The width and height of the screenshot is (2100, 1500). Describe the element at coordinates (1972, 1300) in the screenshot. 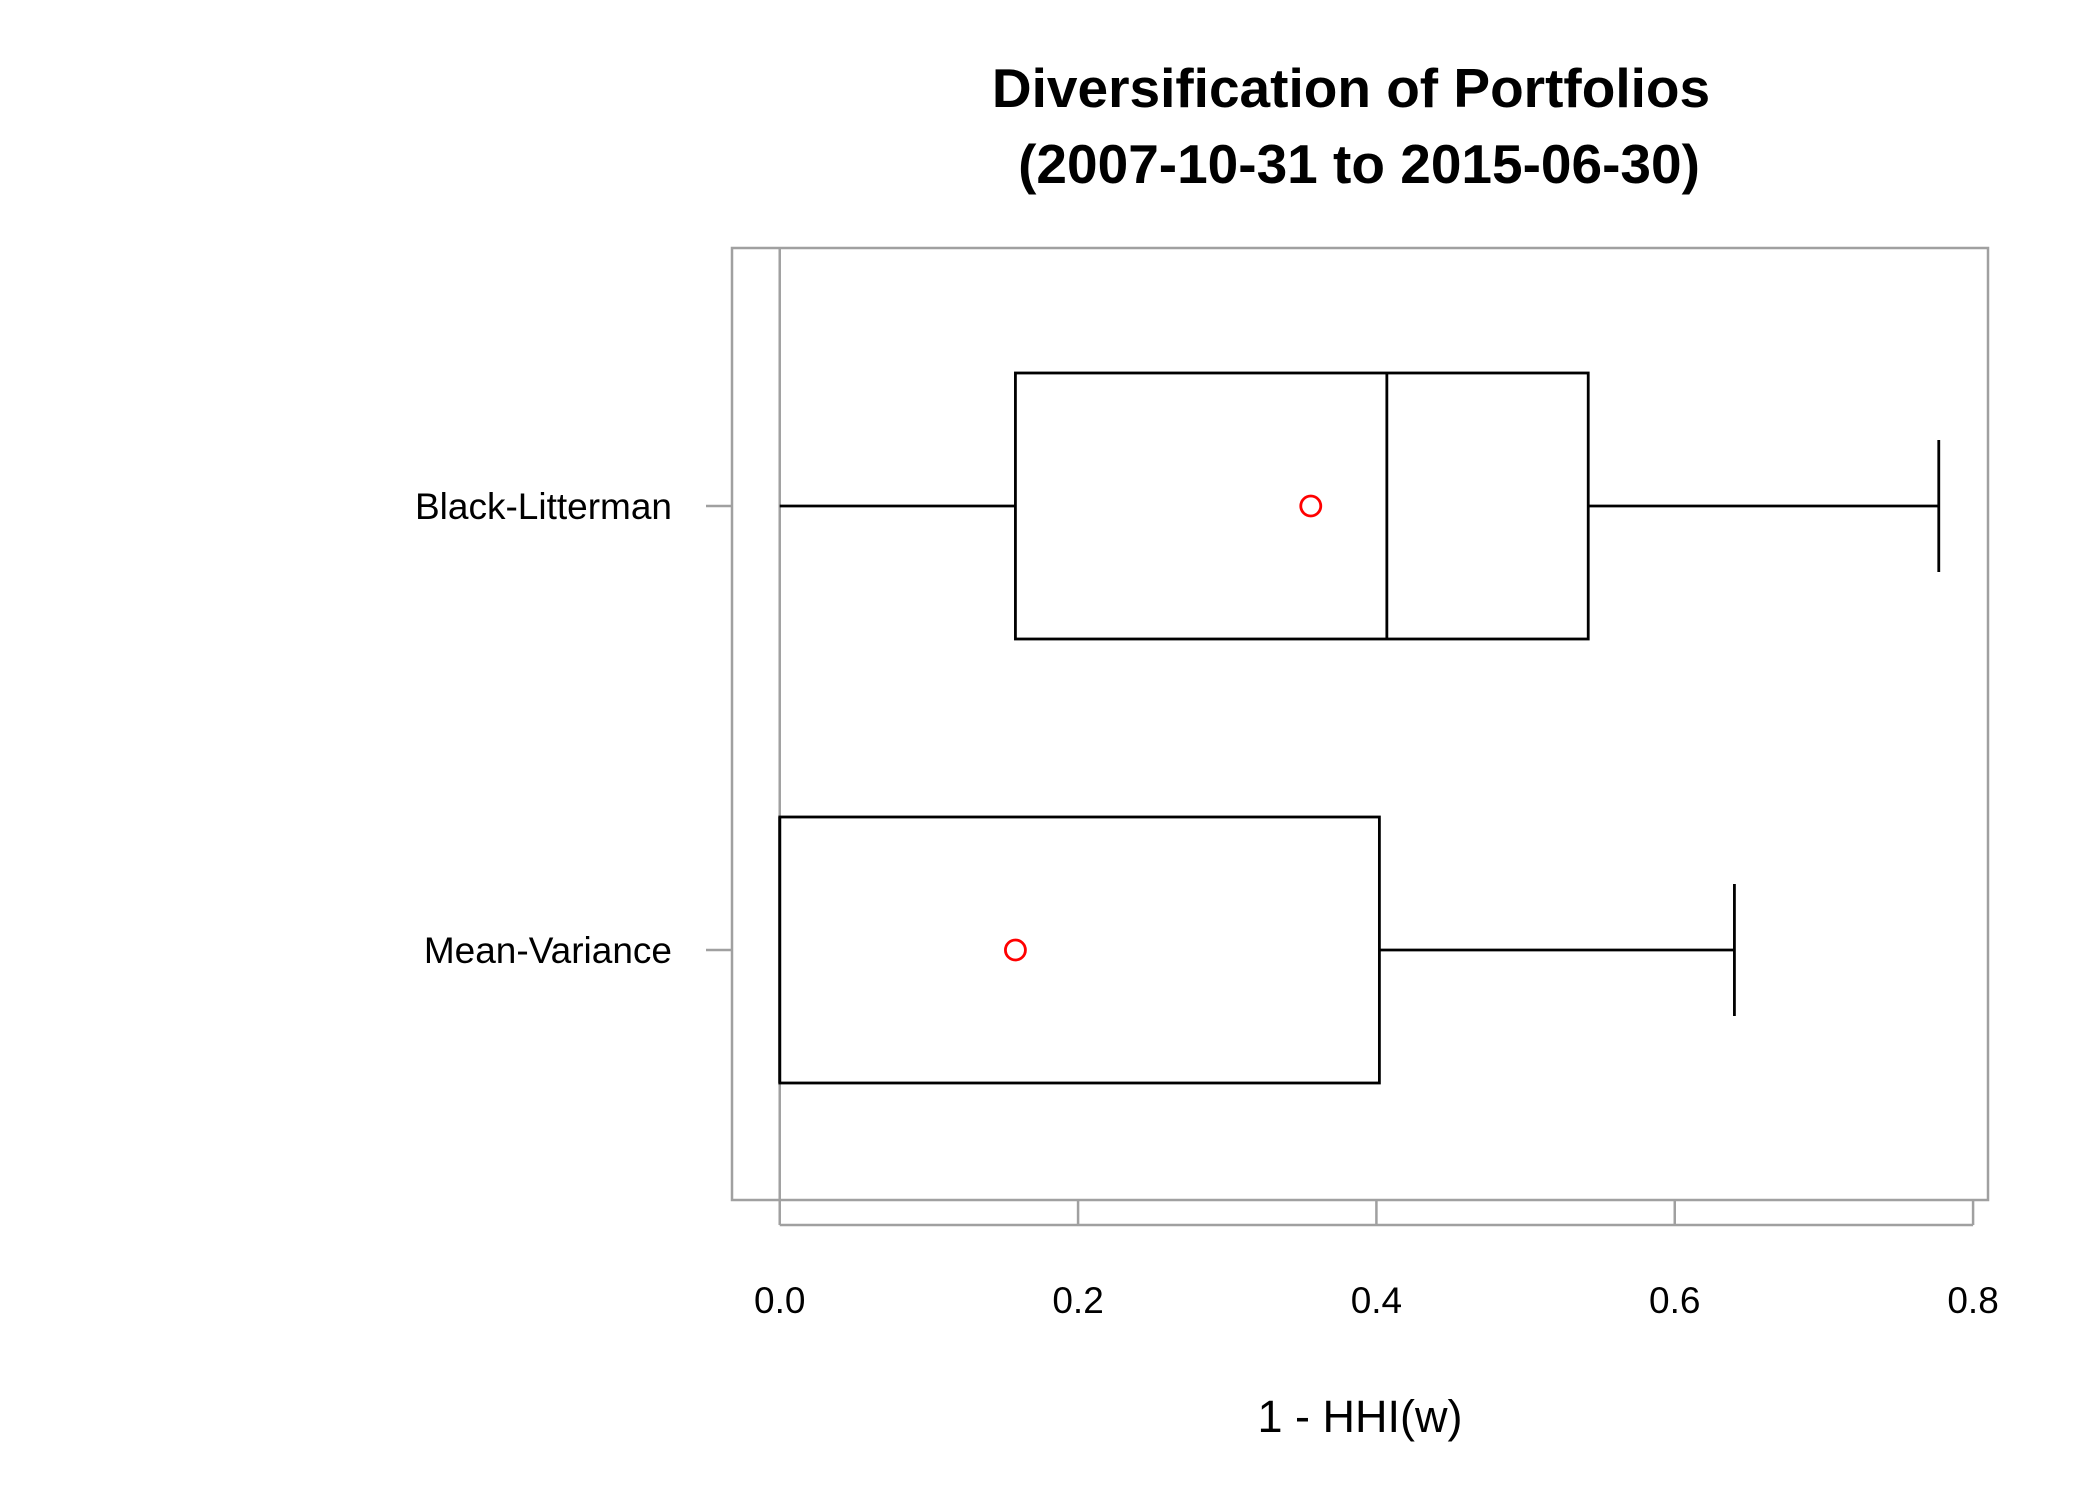

I see `x-tick-label: 0.8` at that location.